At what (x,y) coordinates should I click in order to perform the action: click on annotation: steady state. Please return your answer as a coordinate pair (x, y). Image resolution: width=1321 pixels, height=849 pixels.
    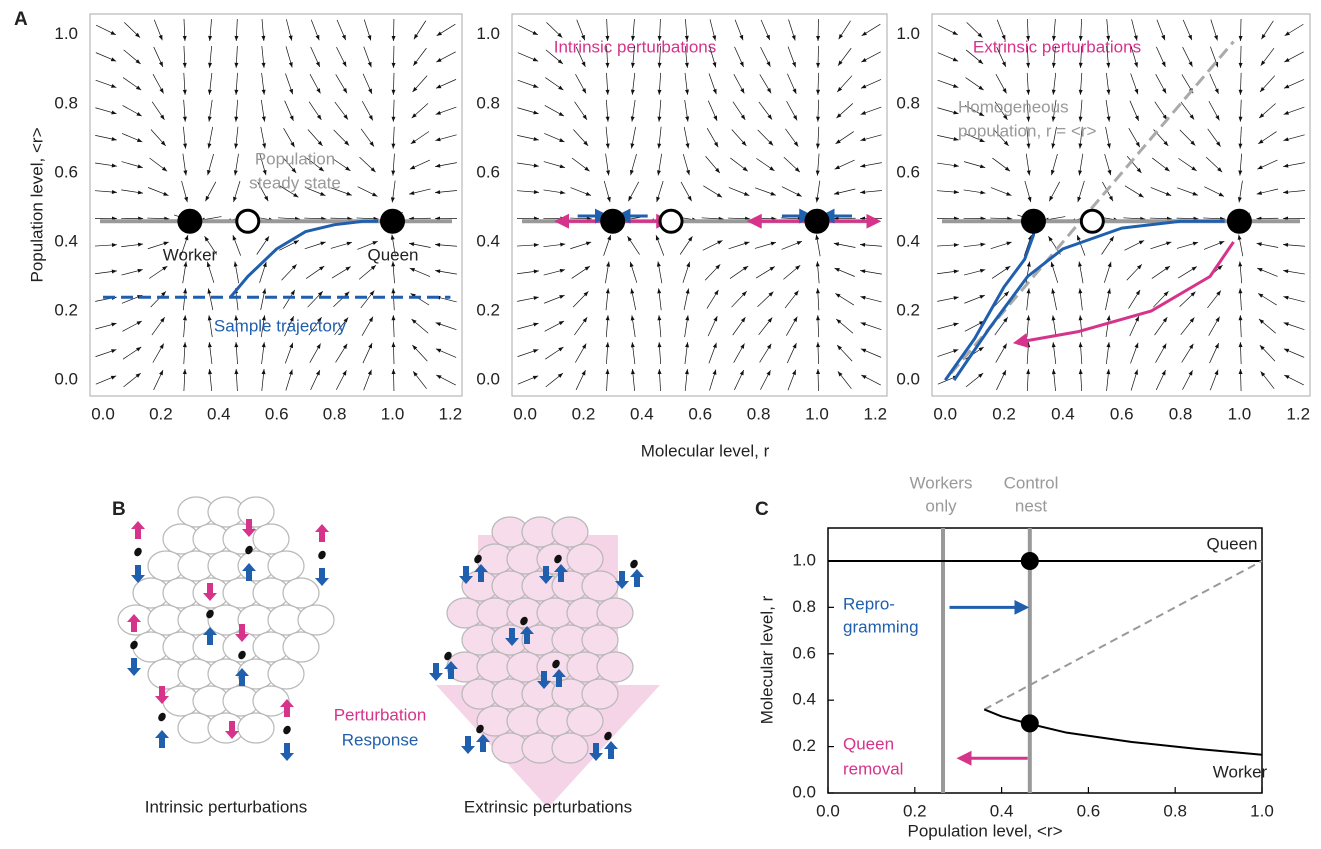
    Looking at the image, I should click on (295, 182).